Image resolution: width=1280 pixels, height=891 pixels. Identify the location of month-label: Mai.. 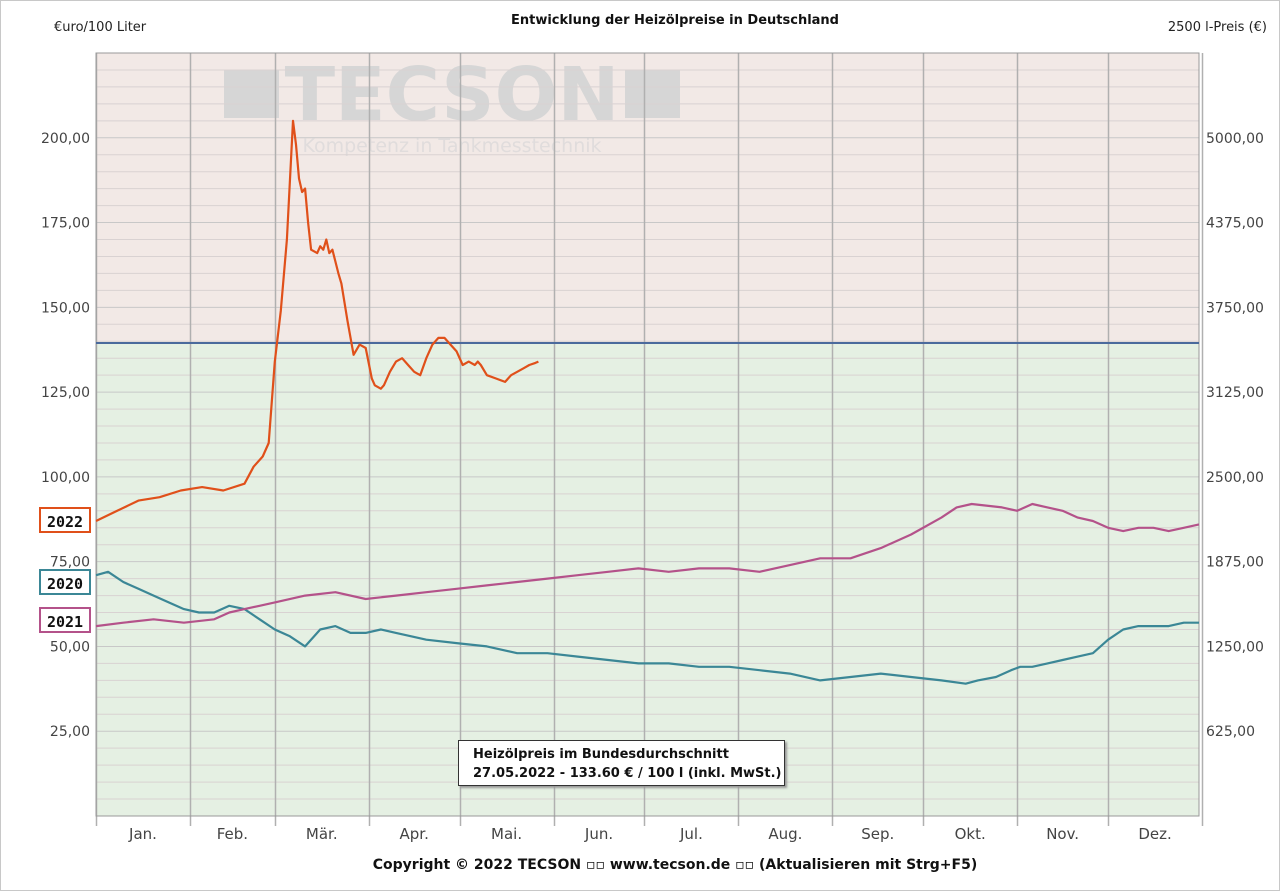
(506, 834).